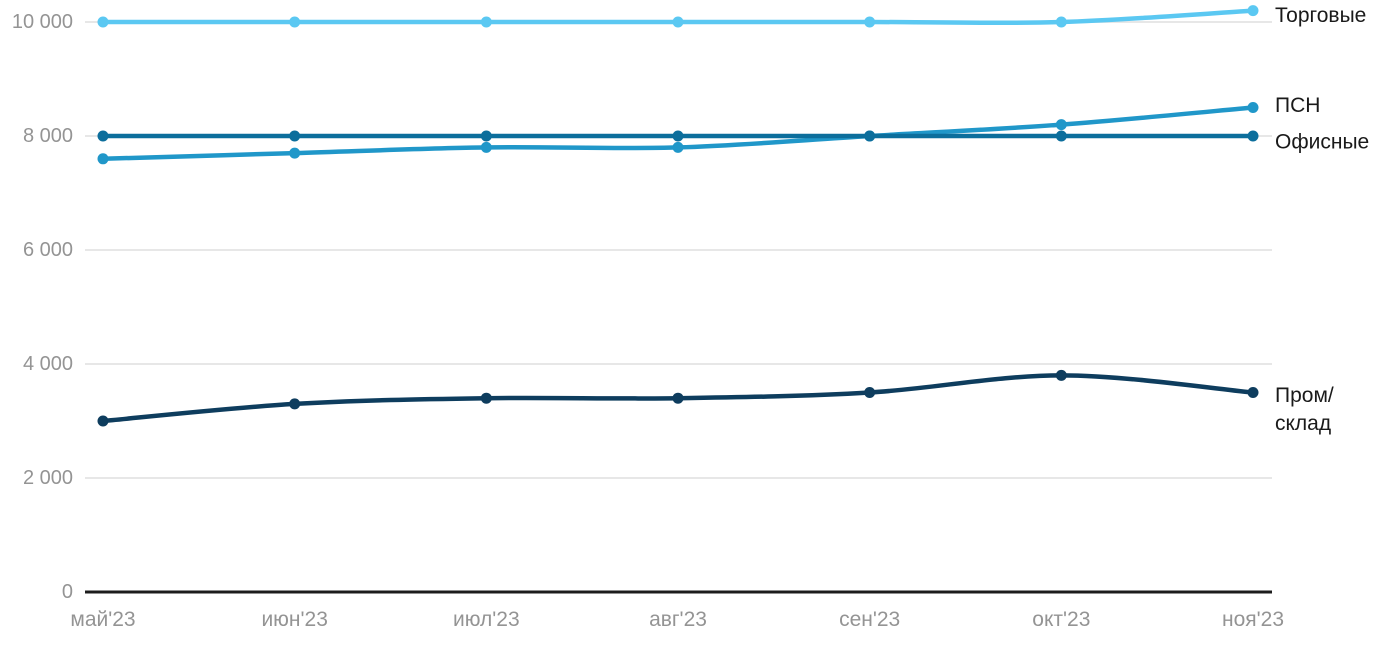 The height and width of the screenshot is (655, 1400). Describe the element at coordinates (48, 250) in the screenshot. I see `y-tick-label: 6 000` at that location.